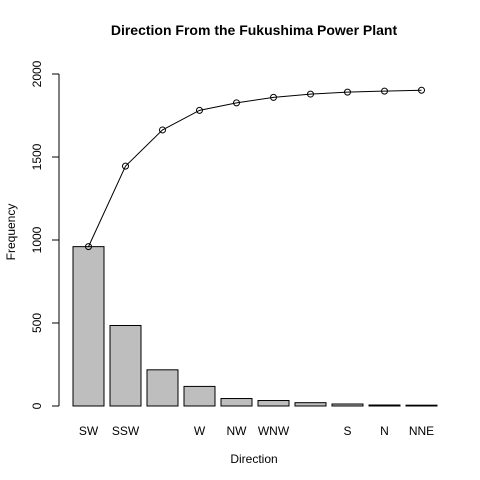 This screenshot has height=480, width=480. What do you see at coordinates (199, 110) in the screenshot?
I see `cumulative-point-w` at bounding box center [199, 110].